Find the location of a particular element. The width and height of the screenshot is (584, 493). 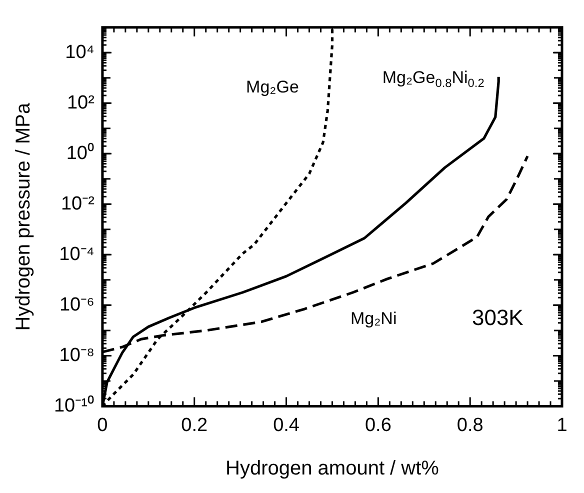

y-tick-label: 10⁻² is located at coordinates (77, 203).